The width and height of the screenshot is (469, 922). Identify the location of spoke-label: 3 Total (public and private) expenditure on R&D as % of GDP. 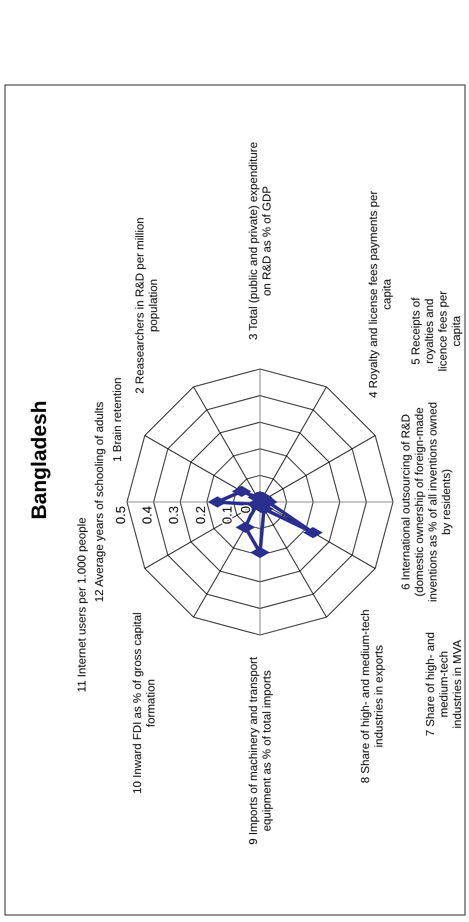
(261, 241).